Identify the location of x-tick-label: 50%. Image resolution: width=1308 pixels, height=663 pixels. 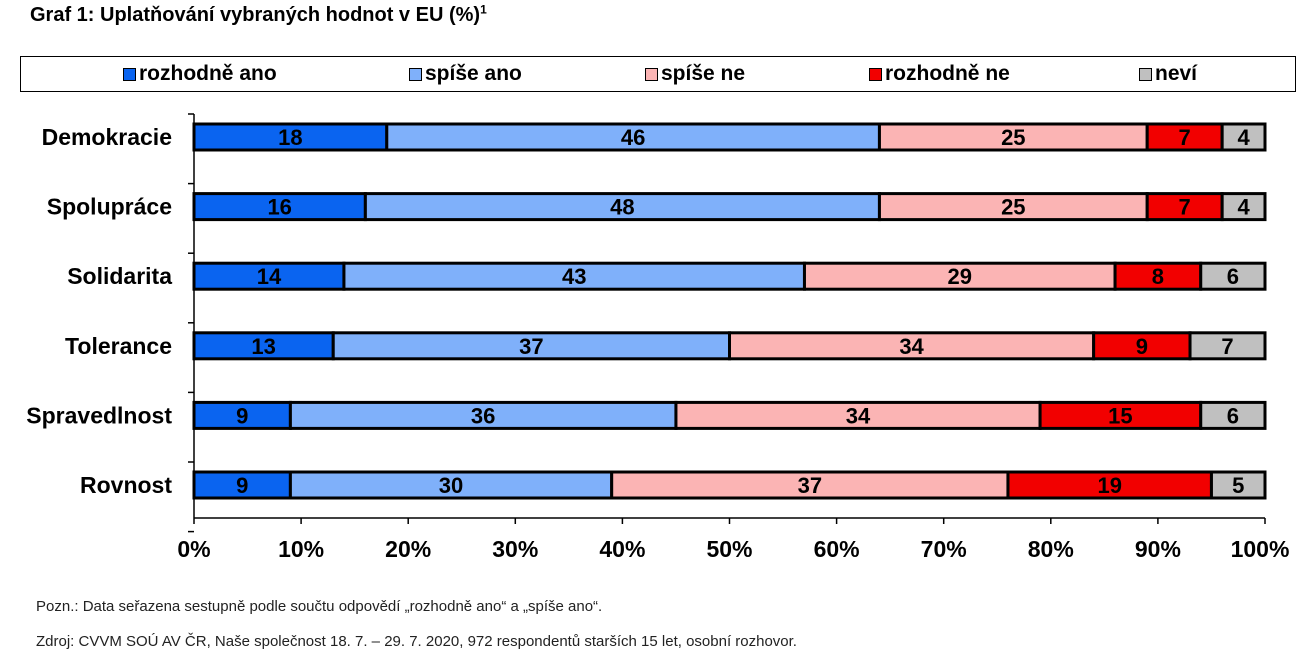
(729, 549).